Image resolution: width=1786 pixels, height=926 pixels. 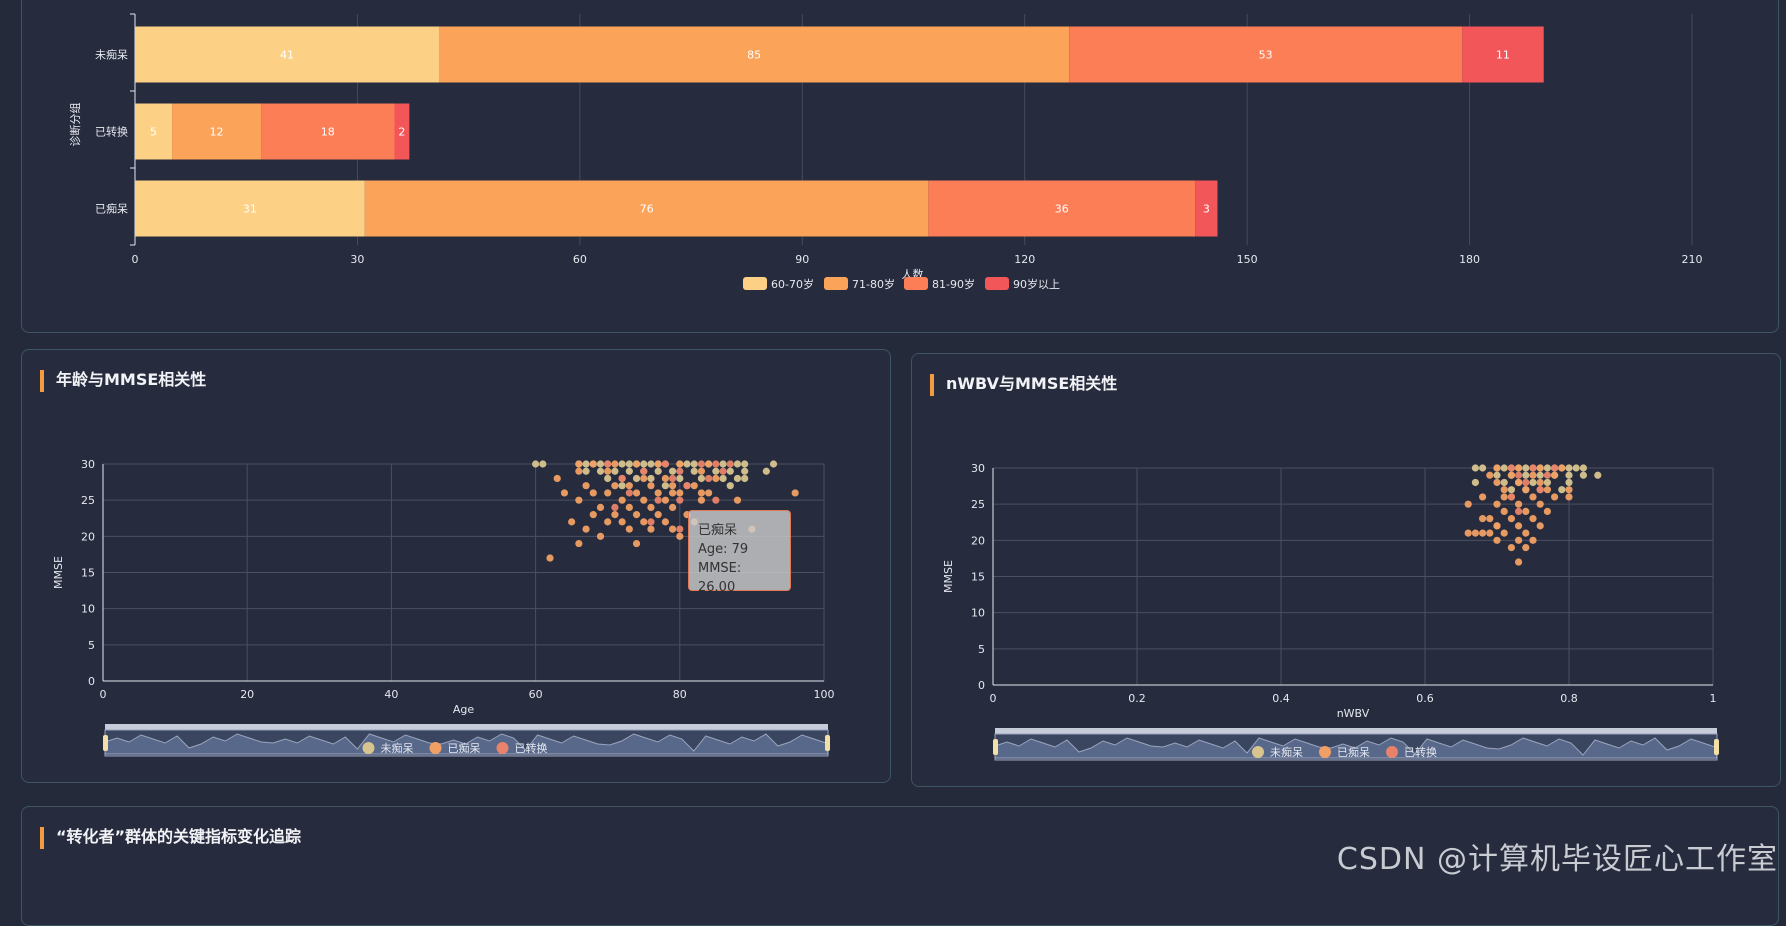 What do you see at coordinates (1356, 748) in the screenshot?
I see `zoom-slider-preview` at bounding box center [1356, 748].